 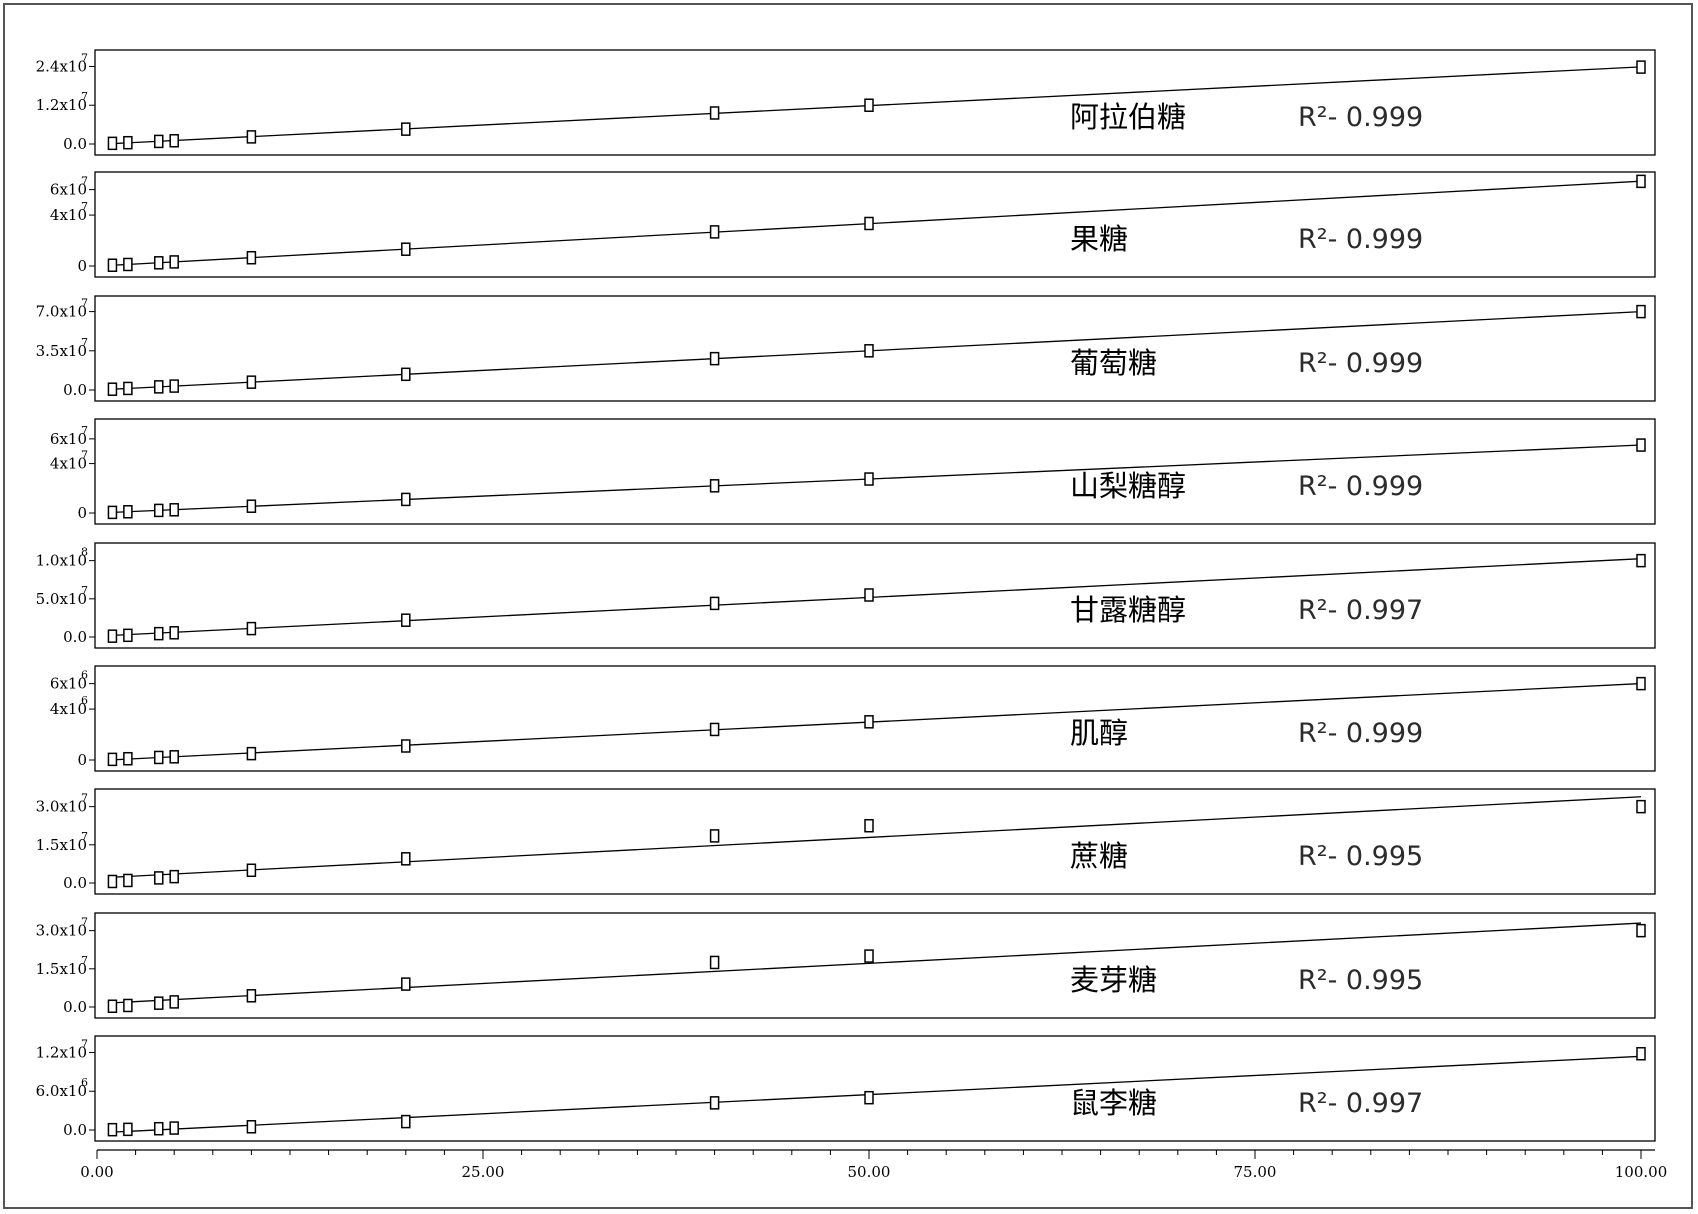 What do you see at coordinates (1360, 239) in the screenshot?
I see `r-squared-label-2: R²- 0.999` at bounding box center [1360, 239].